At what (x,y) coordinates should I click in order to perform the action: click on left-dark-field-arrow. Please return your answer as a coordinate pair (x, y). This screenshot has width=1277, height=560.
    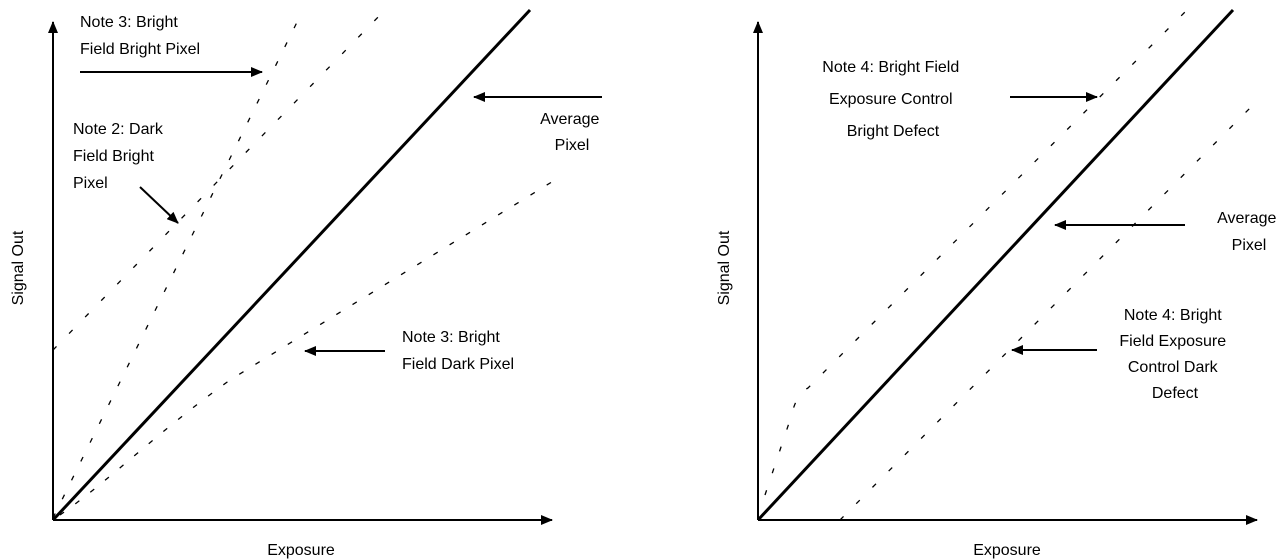
    Looking at the image, I should click on (159, 205).